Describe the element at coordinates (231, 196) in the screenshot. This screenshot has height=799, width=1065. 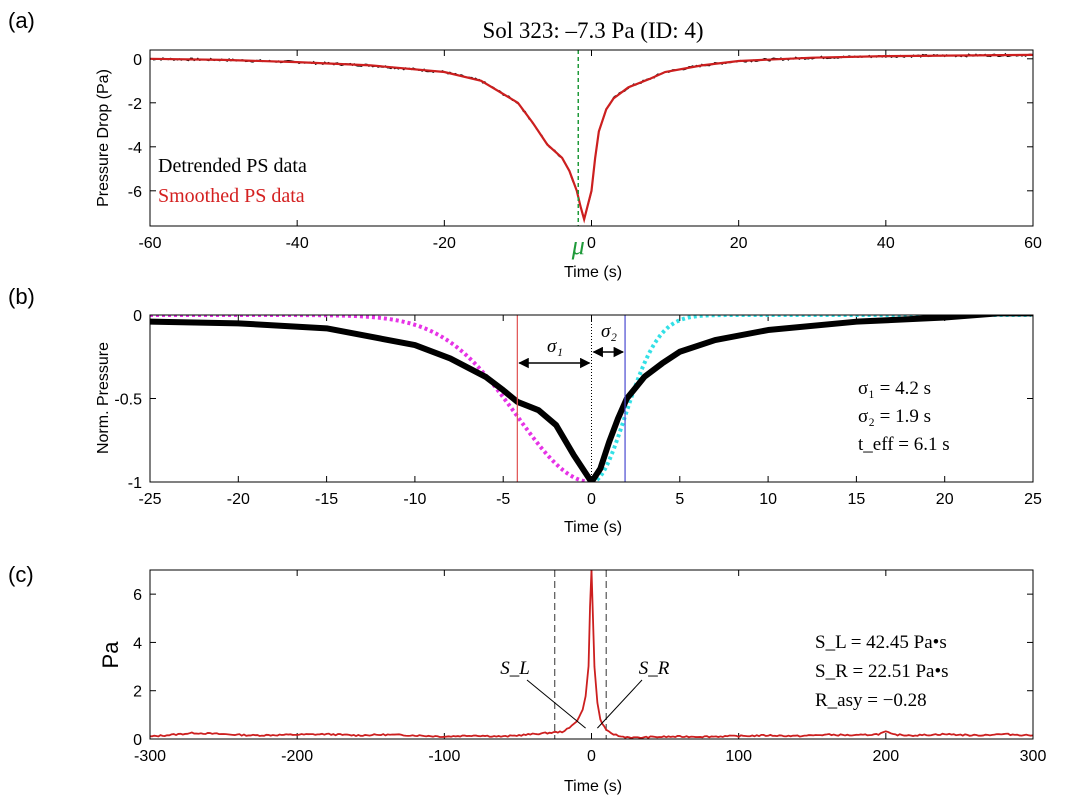
I see `panel-a-legend-smoothed: Smoothed PS data` at that location.